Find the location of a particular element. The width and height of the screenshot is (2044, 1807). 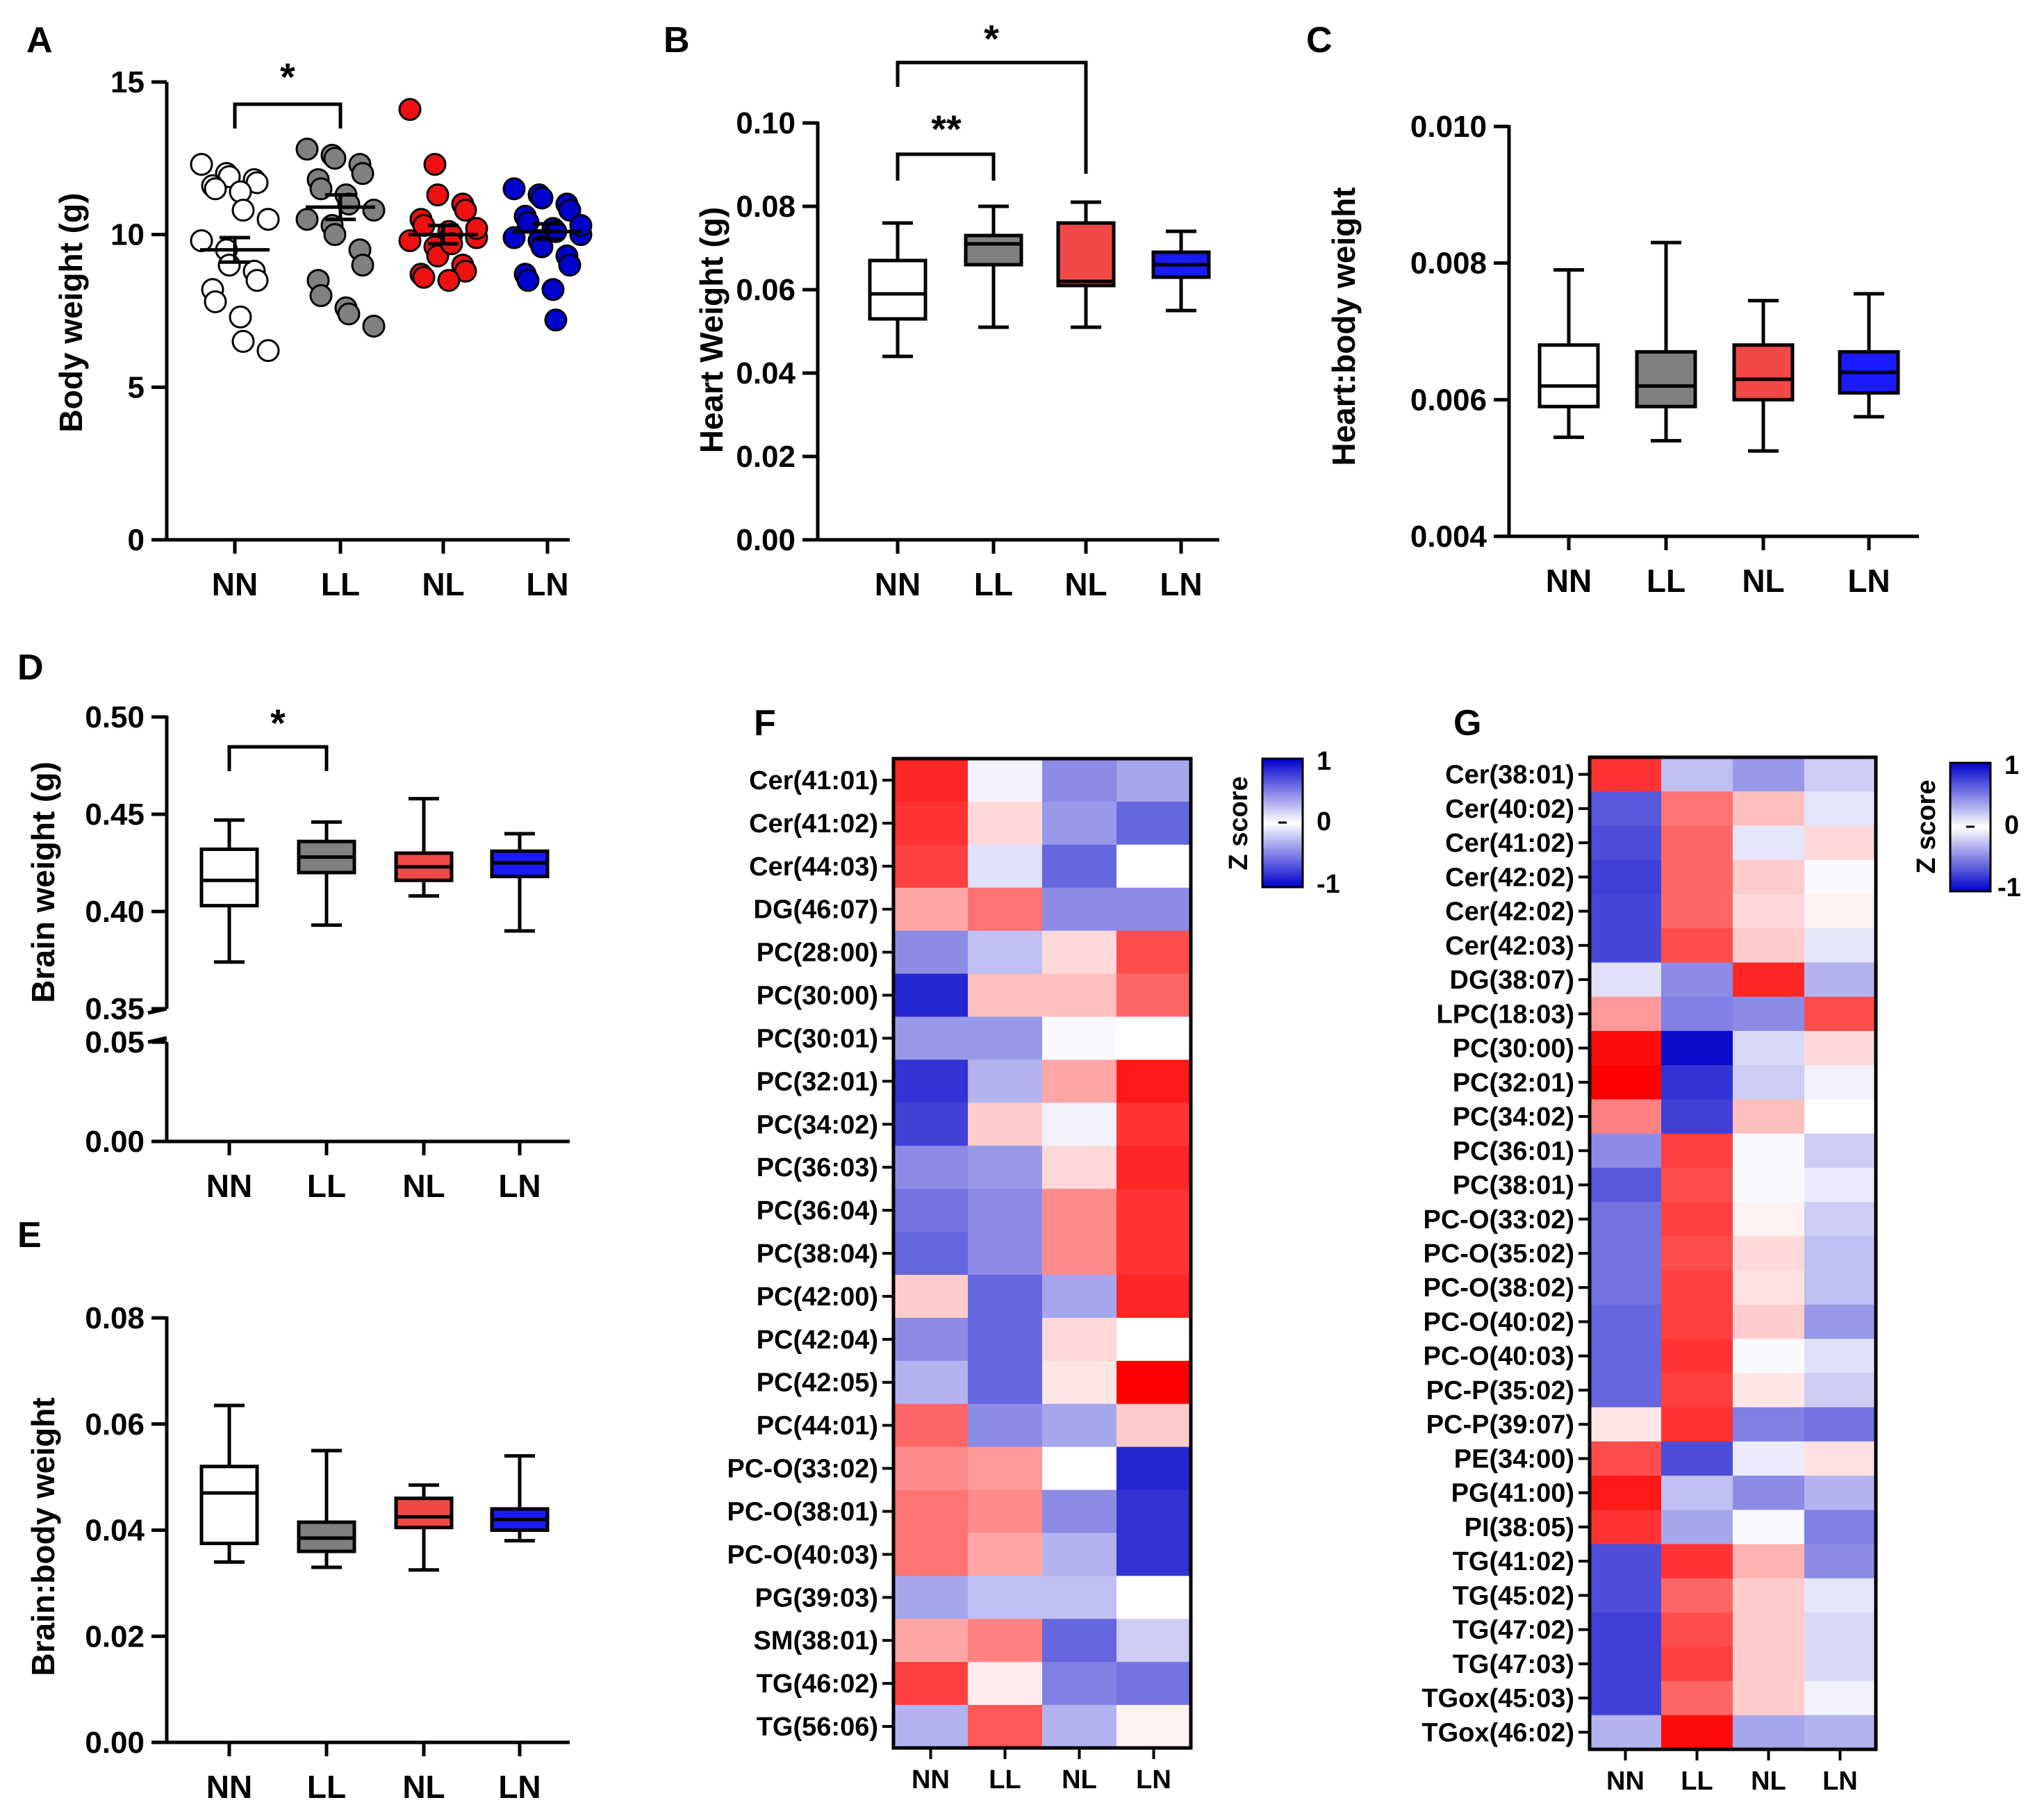

panel-c-category-label: NN is located at coordinates (1569, 581).